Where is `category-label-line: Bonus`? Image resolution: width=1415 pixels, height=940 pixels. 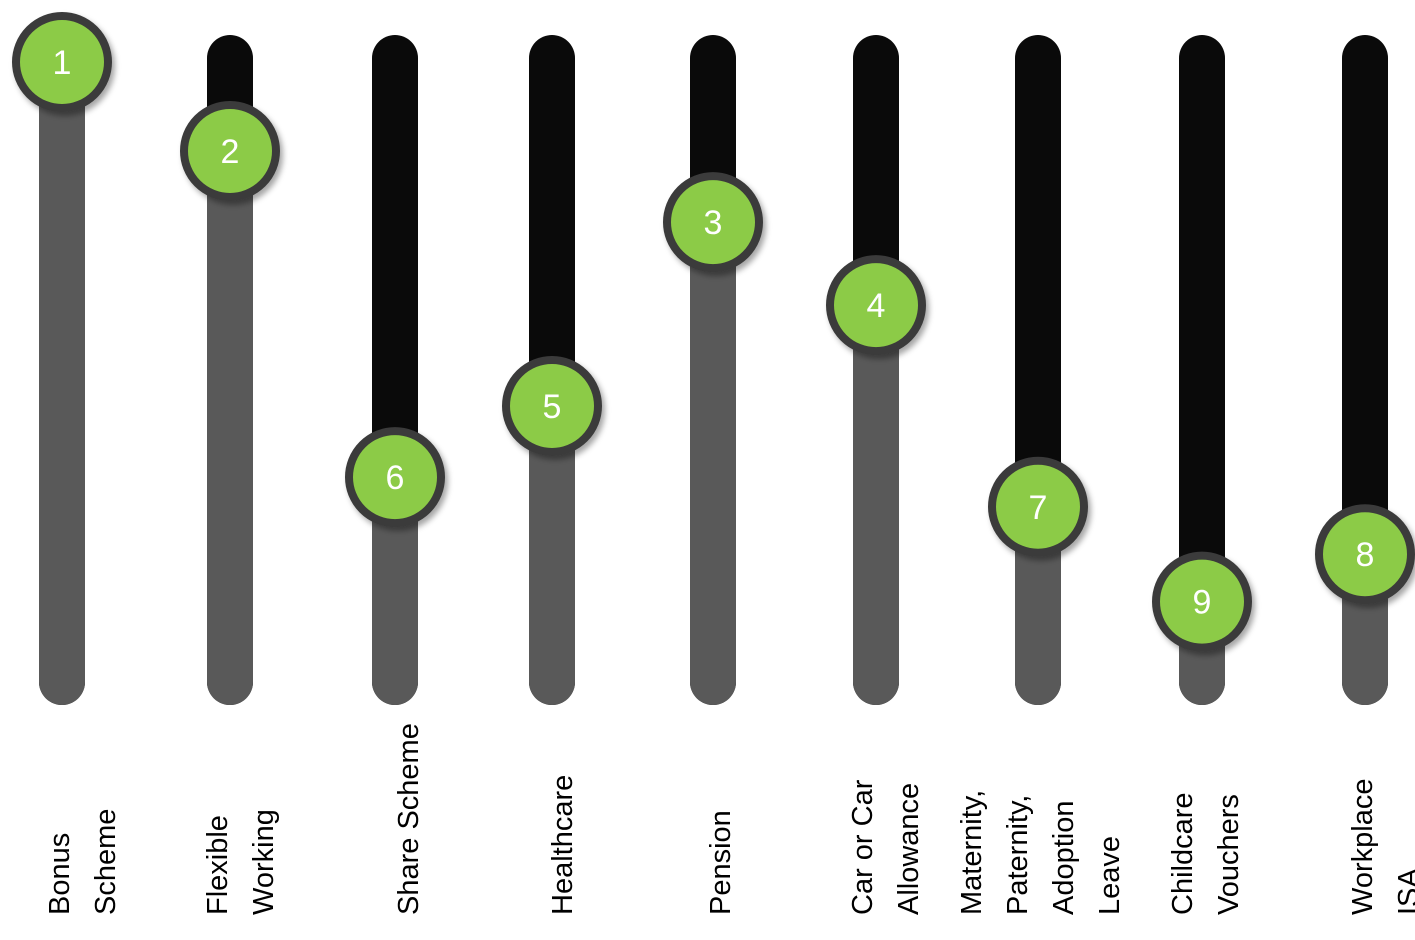 category-label-line: Bonus is located at coordinates (60, 874).